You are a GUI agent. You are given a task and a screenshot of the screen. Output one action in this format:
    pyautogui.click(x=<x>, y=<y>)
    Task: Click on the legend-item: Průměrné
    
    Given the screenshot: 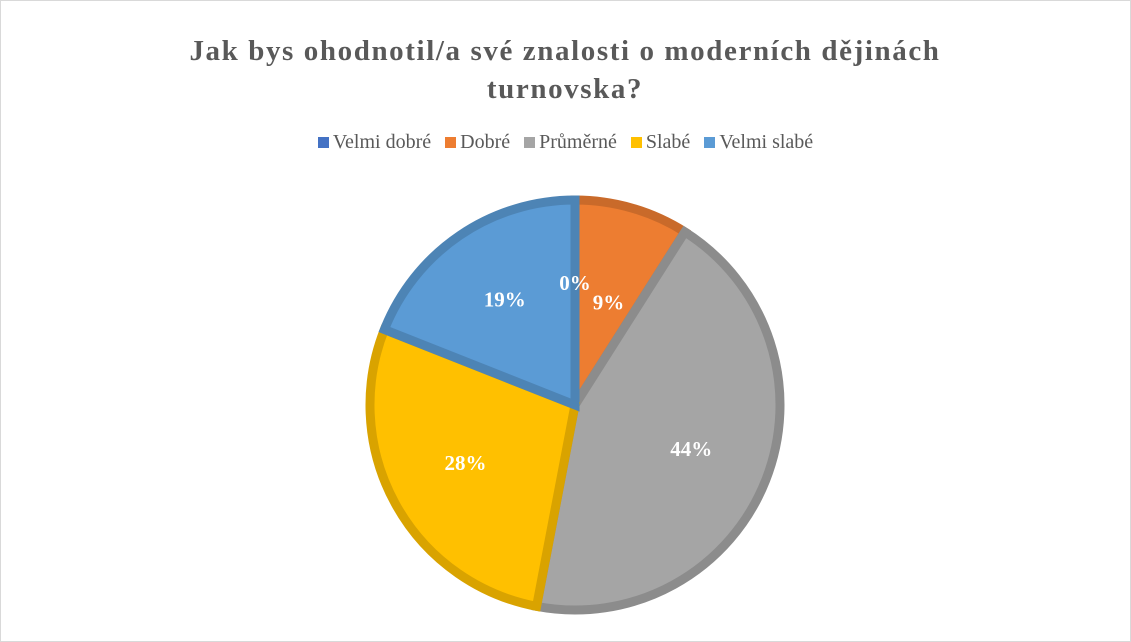 What is the action you would take?
    pyautogui.click(x=570, y=142)
    